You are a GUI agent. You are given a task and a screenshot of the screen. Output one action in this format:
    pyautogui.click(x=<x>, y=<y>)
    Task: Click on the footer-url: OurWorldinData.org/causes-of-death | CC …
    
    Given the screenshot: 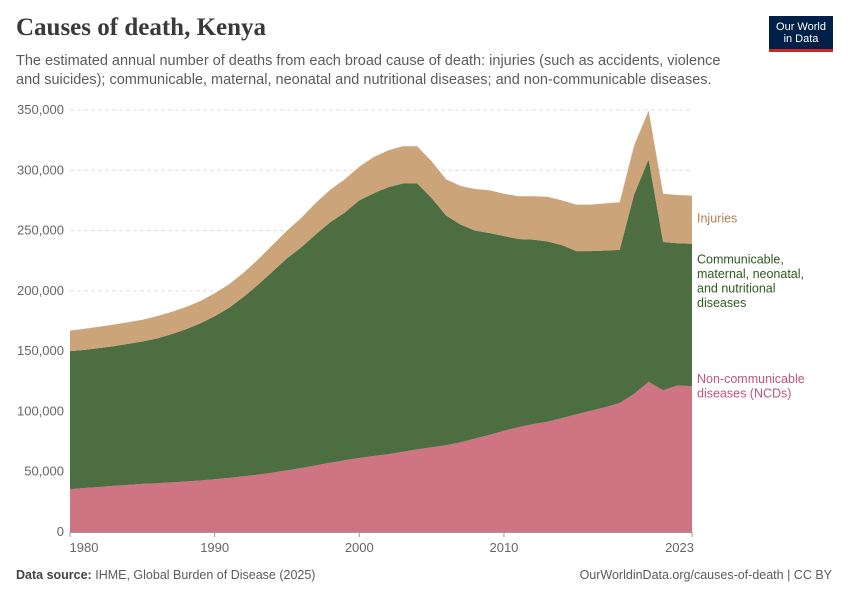 What is the action you would take?
    pyautogui.click(x=705, y=575)
    